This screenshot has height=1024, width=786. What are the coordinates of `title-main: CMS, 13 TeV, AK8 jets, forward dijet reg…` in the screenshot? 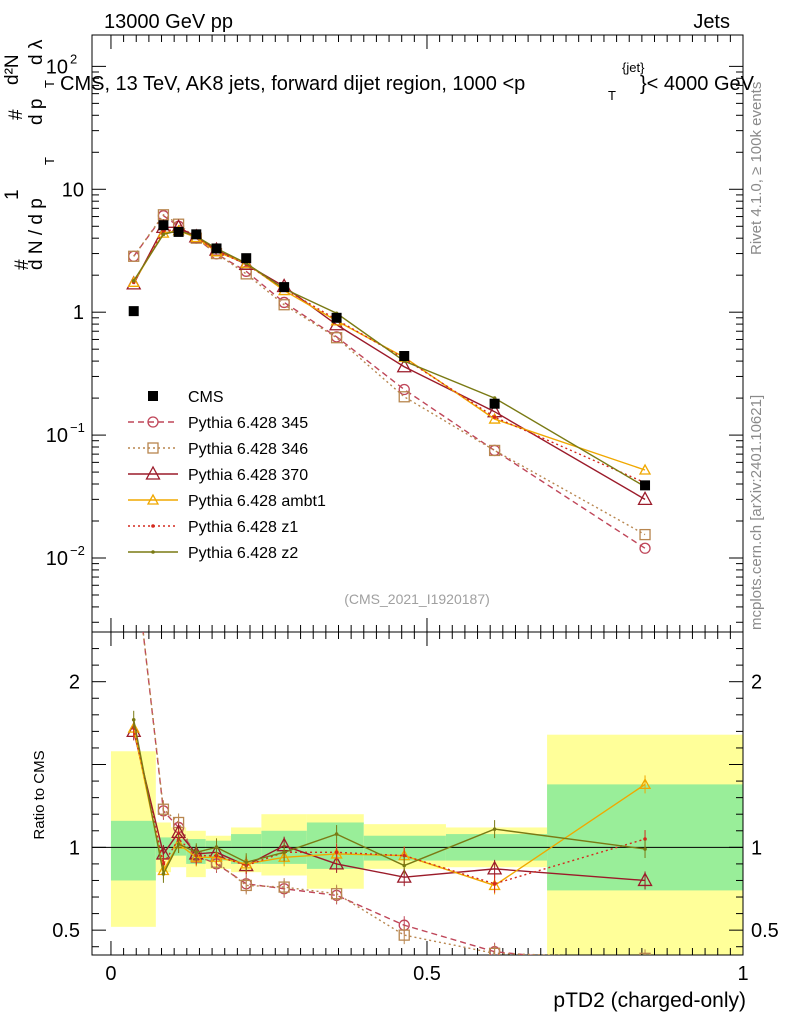 It's located at (292, 84).